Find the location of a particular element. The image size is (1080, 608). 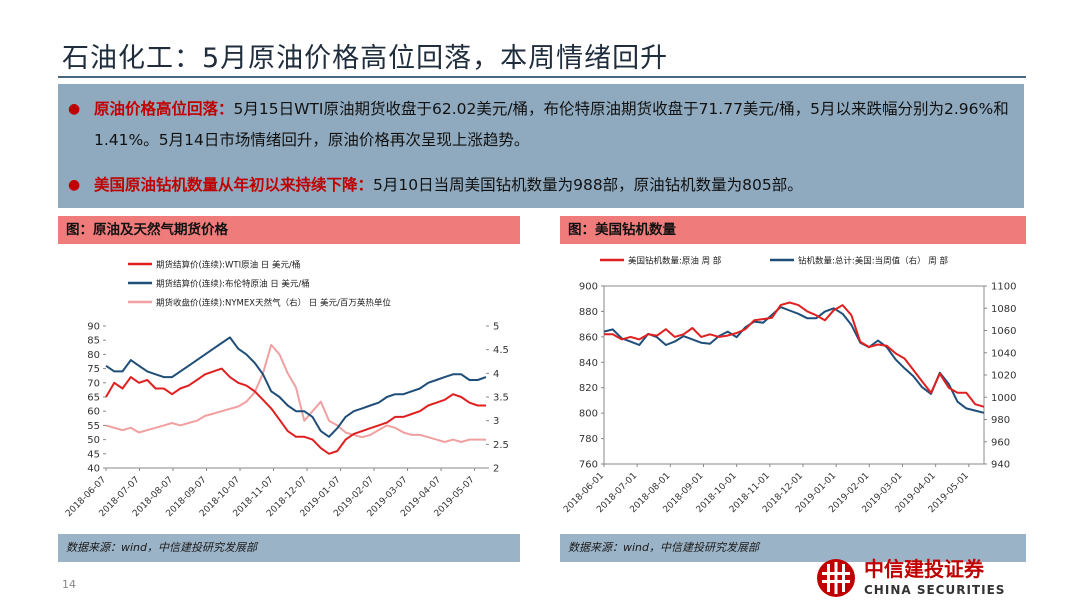

bullet-1-highlight: 原油价格高位回落： is located at coordinates (164, 109).